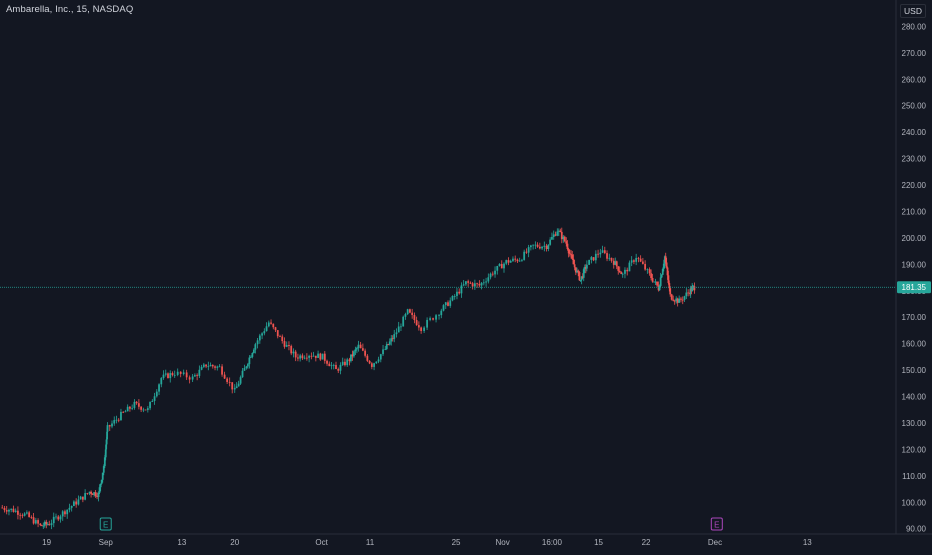  What do you see at coordinates (552, 542) in the screenshot?
I see `time-tick-label: 16:00` at bounding box center [552, 542].